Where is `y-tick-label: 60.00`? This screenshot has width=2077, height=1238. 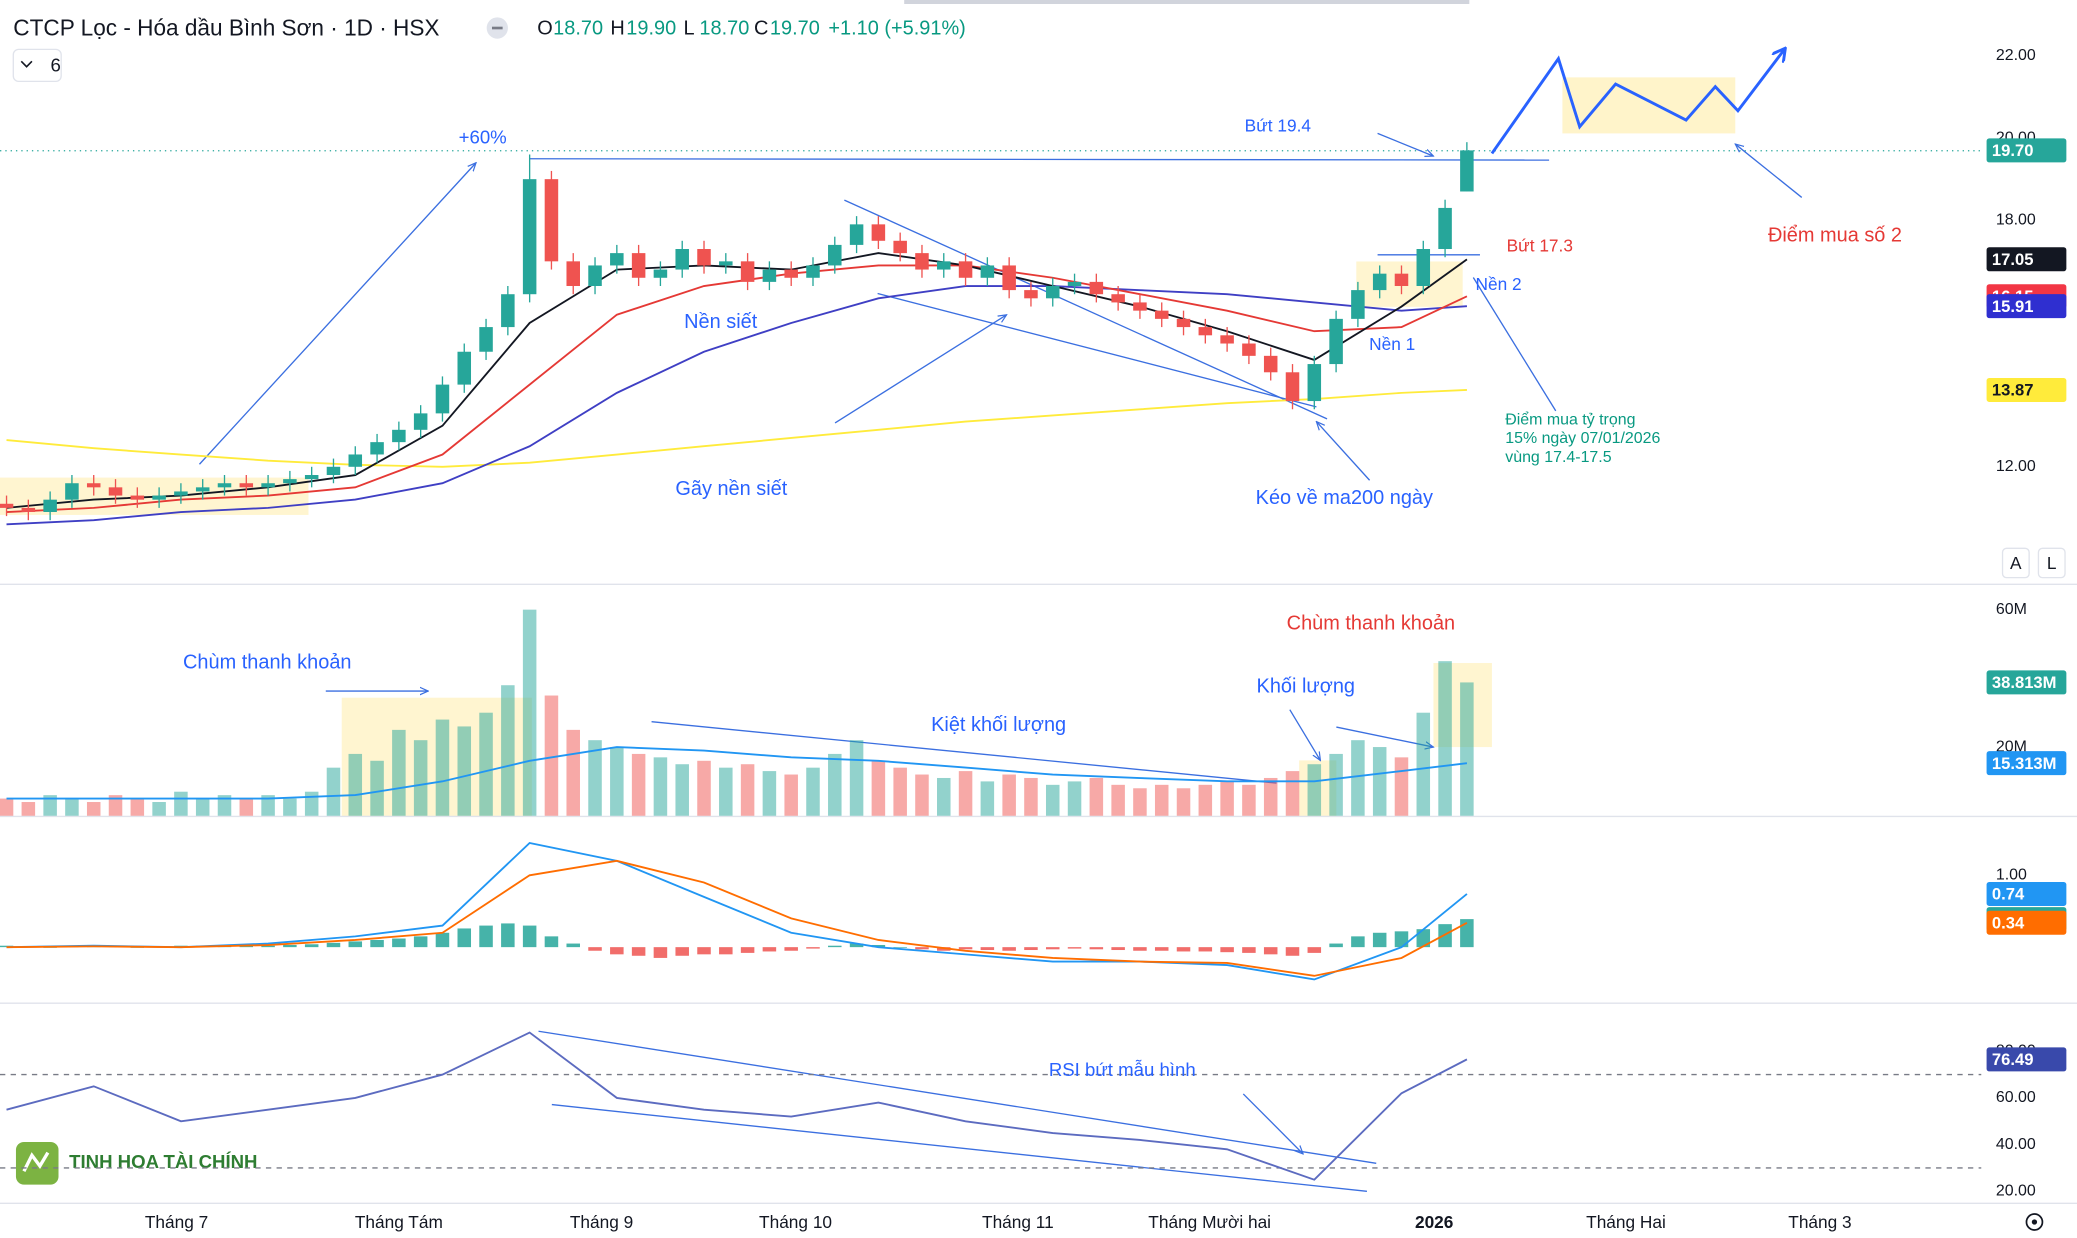
y-tick-label: 60.00 is located at coordinates (2016, 1097).